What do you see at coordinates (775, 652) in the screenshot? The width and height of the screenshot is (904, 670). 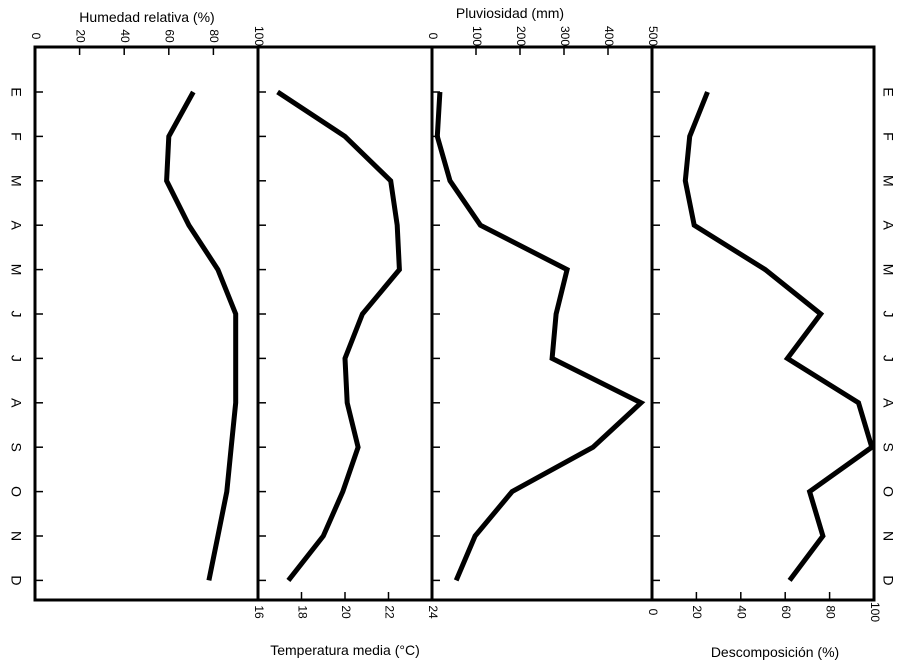 I see `axis-label: Descomposición (%)` at bounding box center [775, 652].